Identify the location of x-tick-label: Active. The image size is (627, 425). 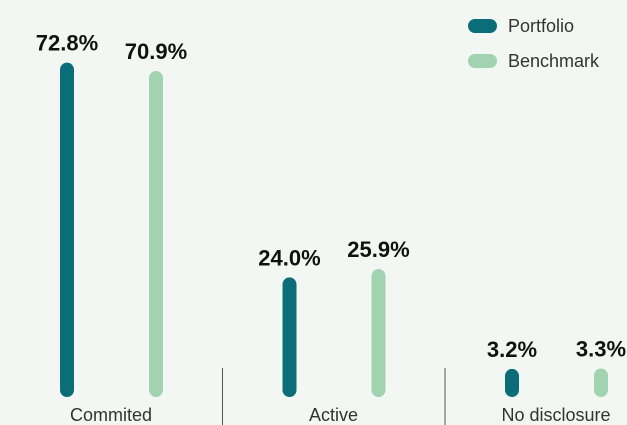
(333, 415).